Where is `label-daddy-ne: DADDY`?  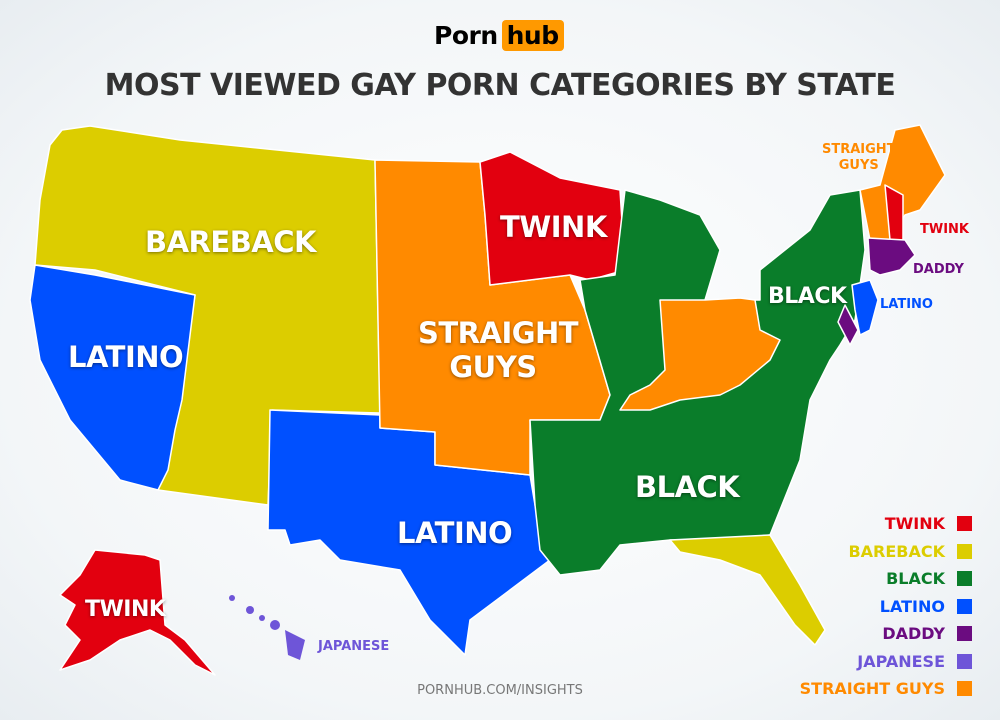
label-daddy-ne: DADDY is located at coordinates (938, 269).